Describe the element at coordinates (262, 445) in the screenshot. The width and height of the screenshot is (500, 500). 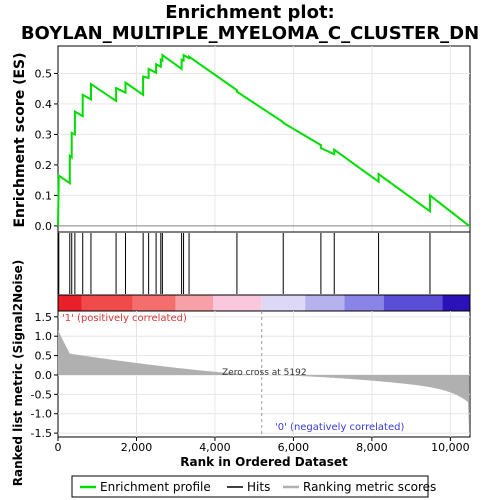
I see `x-axis-ticks: 0 2,000 4,000 6,000 8,000 10,000` at that location.